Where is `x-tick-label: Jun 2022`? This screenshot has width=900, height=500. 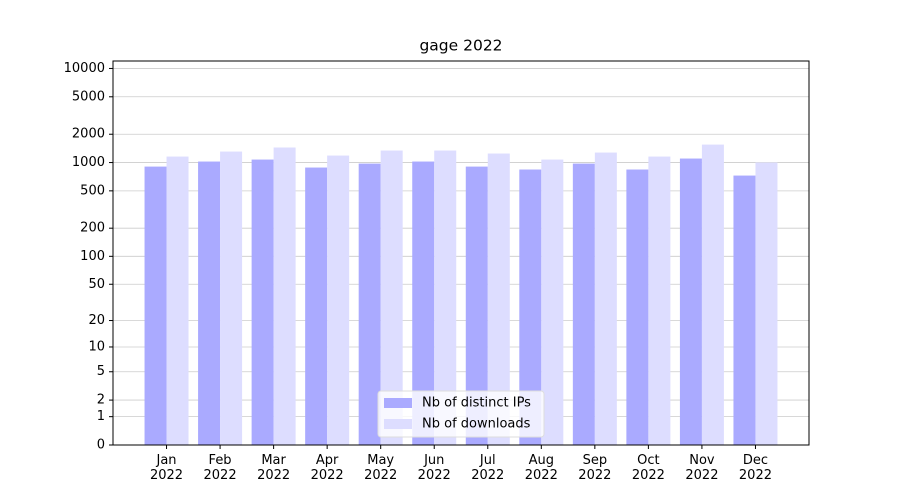
x-tick-label: Jun 2022 is located at coordinates (434, 468).